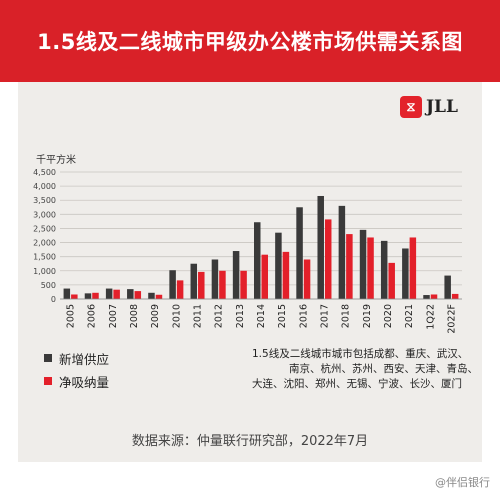 This screenshot has height=496, width=500. Describe the element at coordinates (451, 319) in the screenshot. I see `x-tick-label: 2022F` at that location.